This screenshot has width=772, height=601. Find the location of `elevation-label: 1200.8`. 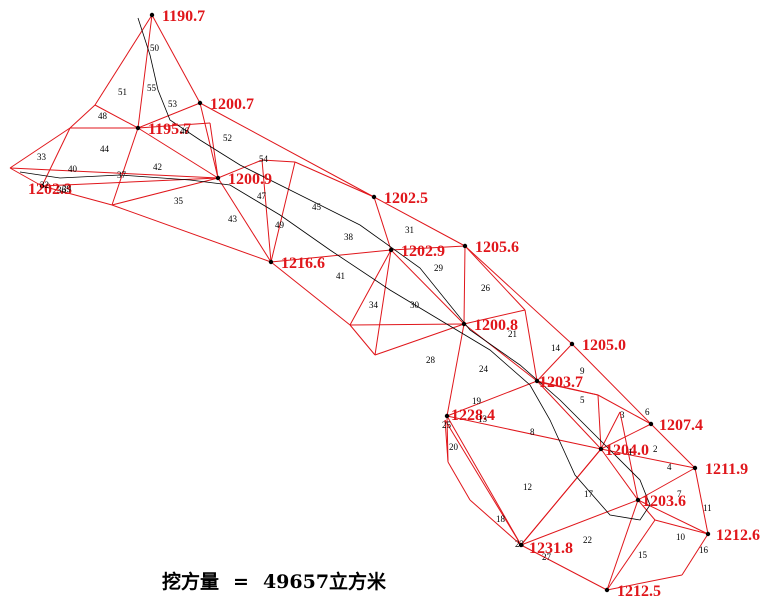

elevation-label: 1200.8 is located at coordinates (496, 325).